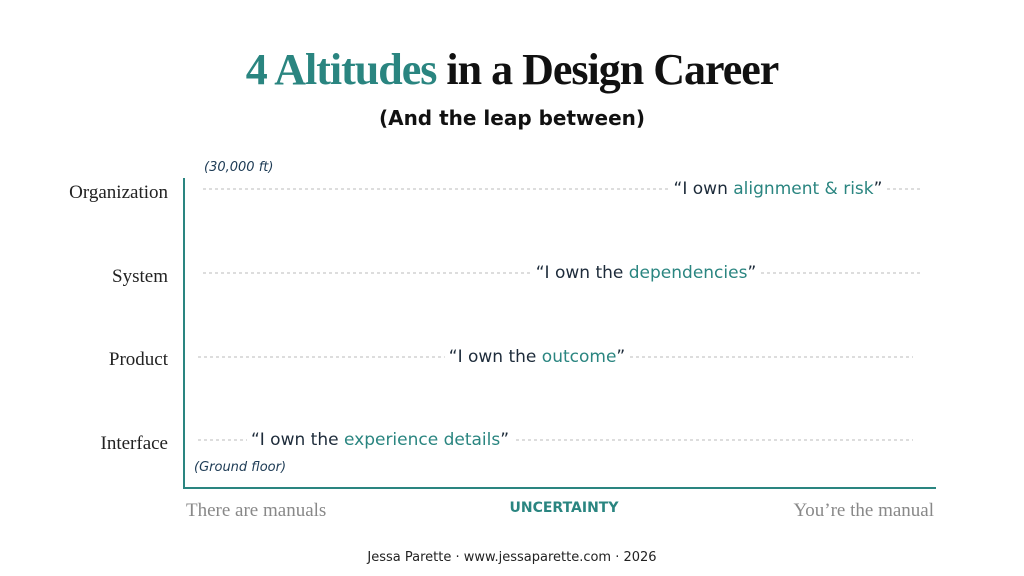  I want to click on x-axis-right-label: You’re the manual, so click(863, 510).